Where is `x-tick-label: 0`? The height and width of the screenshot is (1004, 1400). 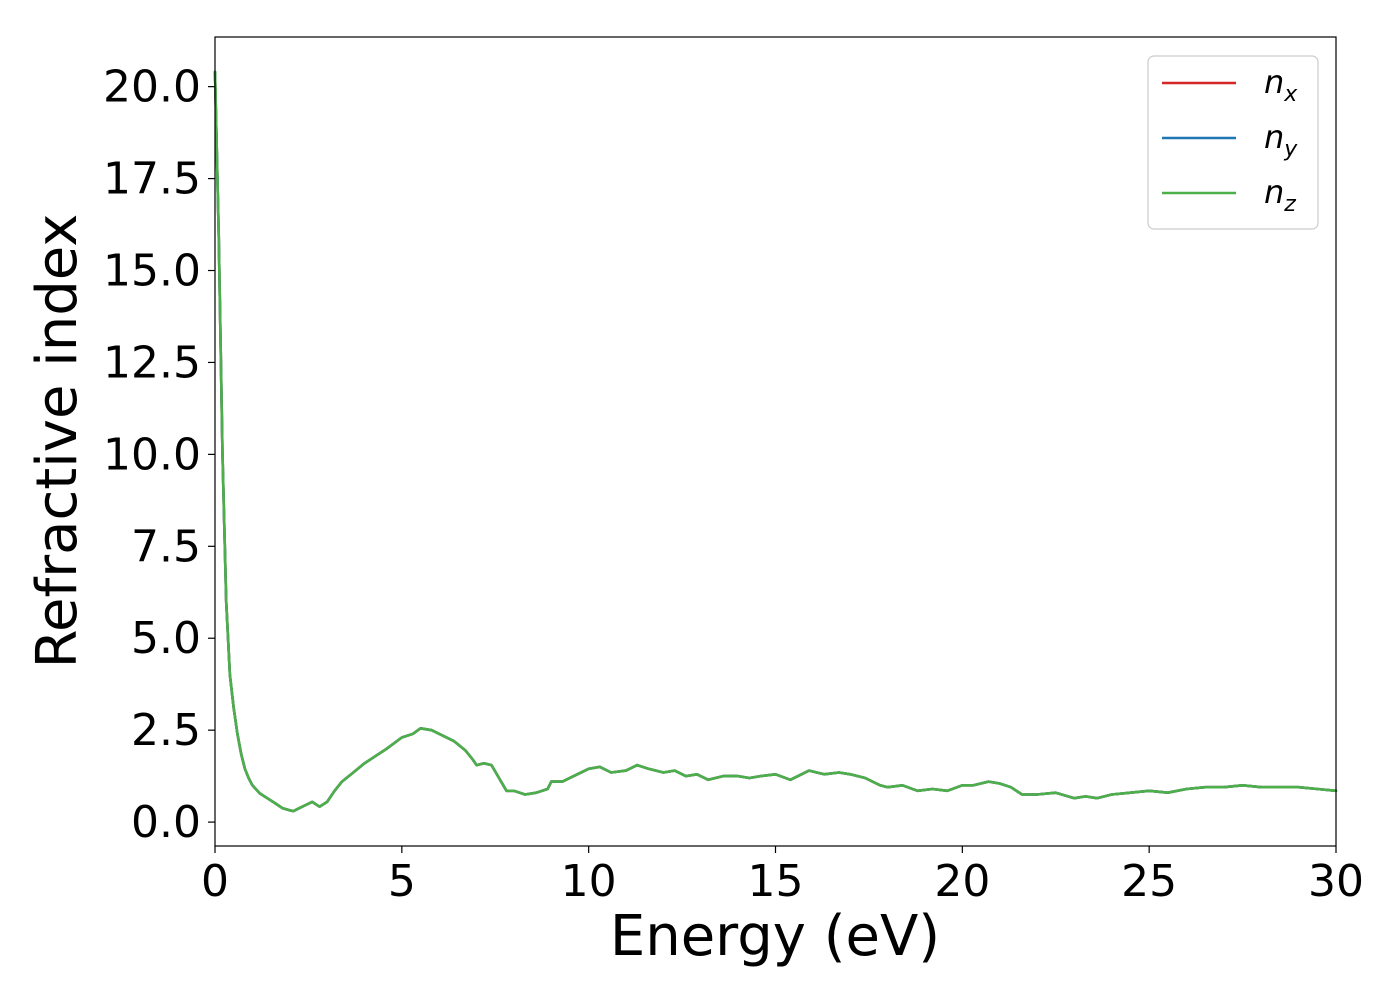
x-tick-label: 0 is located at coordinates (215, 881).